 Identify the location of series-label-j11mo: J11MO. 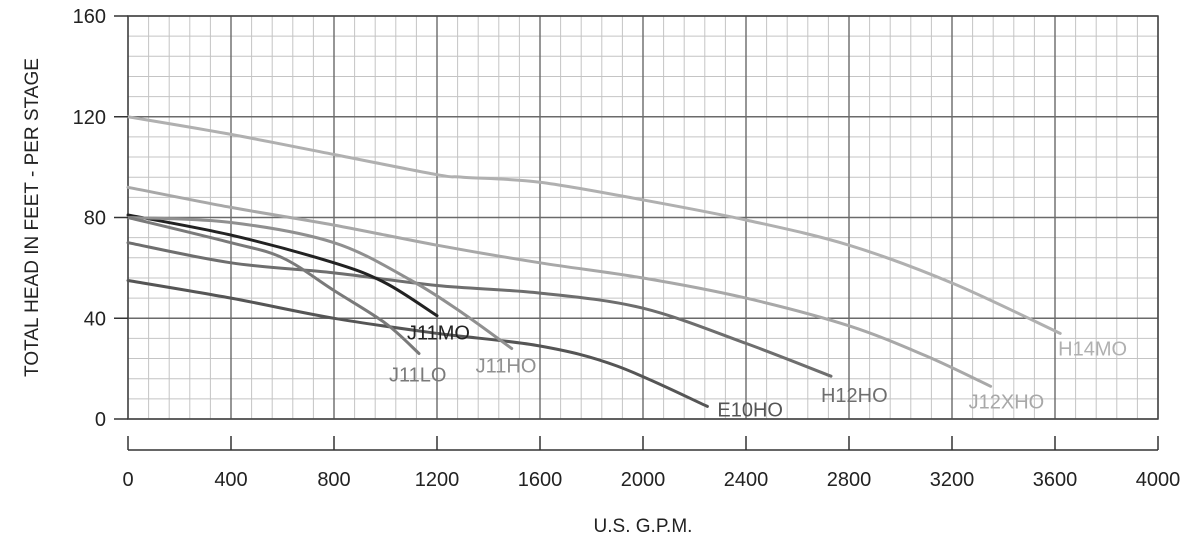
(438, 334).